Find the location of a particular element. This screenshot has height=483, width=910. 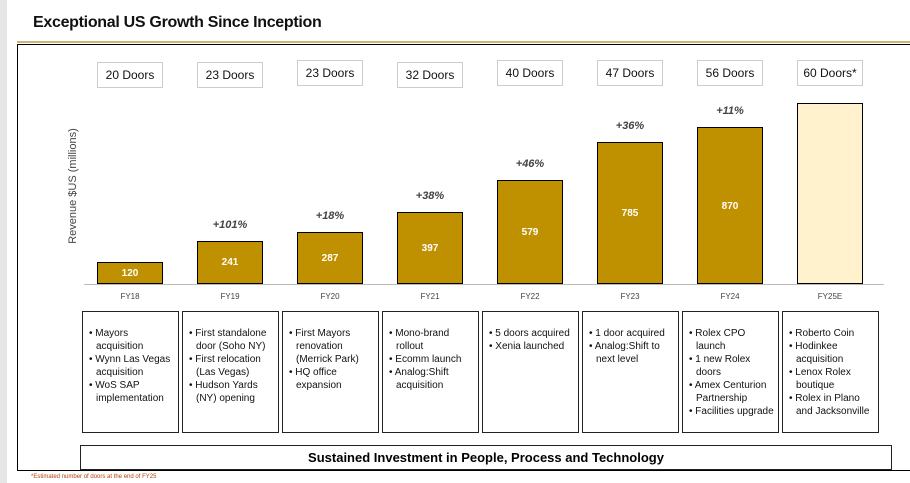

growth-label: +18% is located at coordinates (330, 216).